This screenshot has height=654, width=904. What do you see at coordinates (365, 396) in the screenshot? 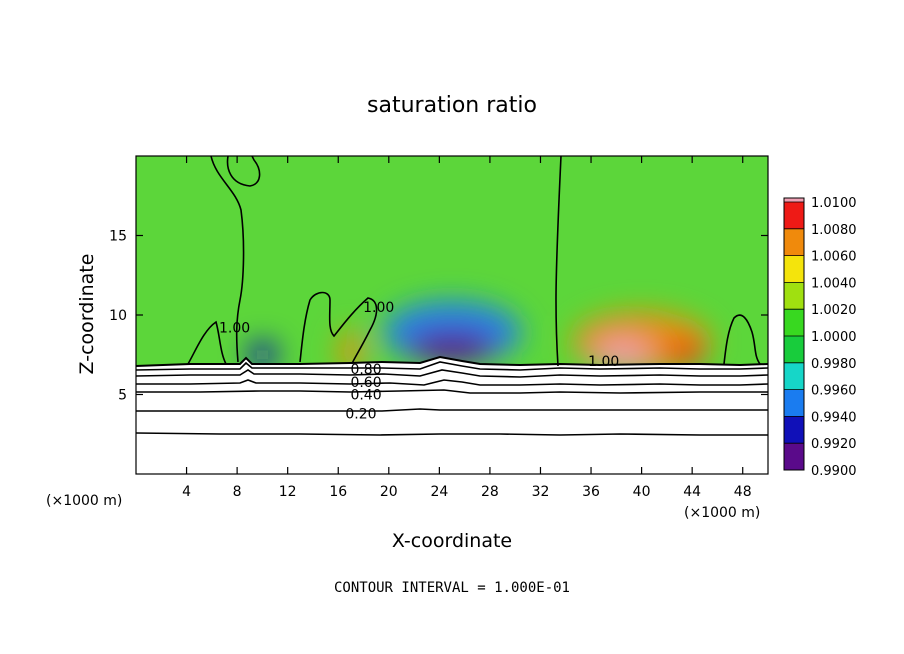
I see `contour-label: 0.40` at bounding box center [365, 396].